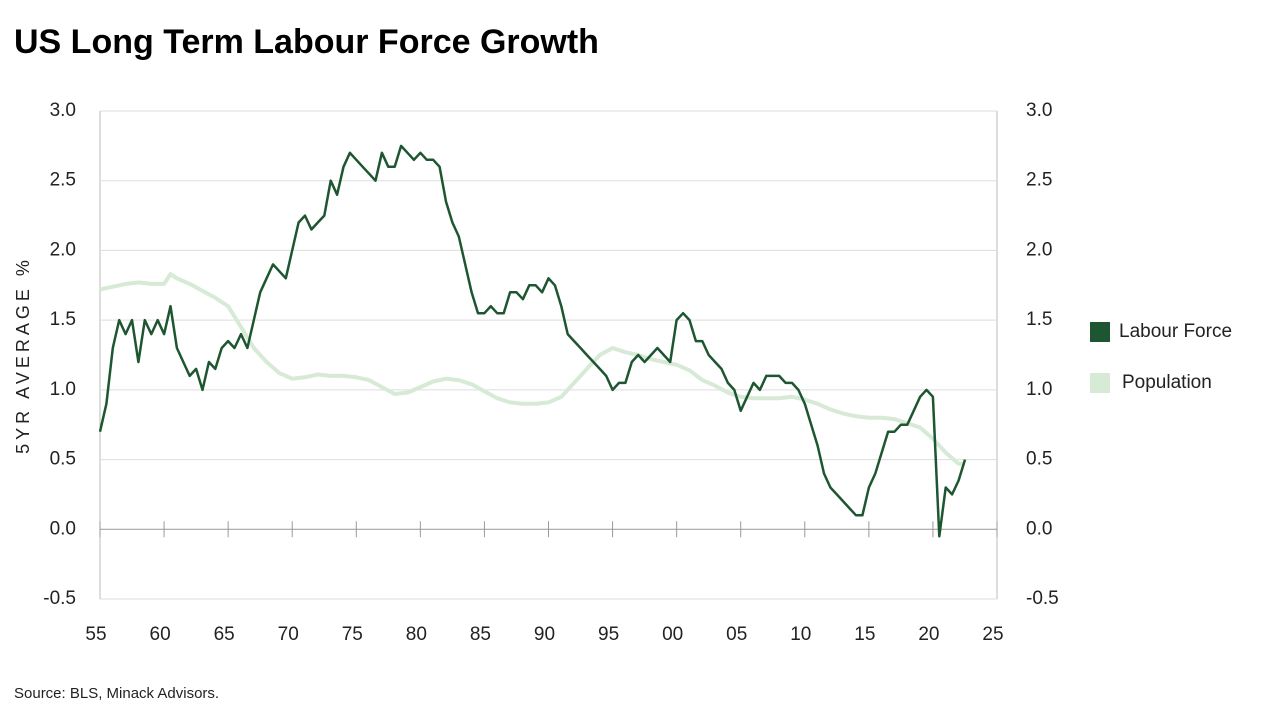  Describe the element at coordinates (672, 634) in the screenshot. I see `x-tick-label: 00` at that location.